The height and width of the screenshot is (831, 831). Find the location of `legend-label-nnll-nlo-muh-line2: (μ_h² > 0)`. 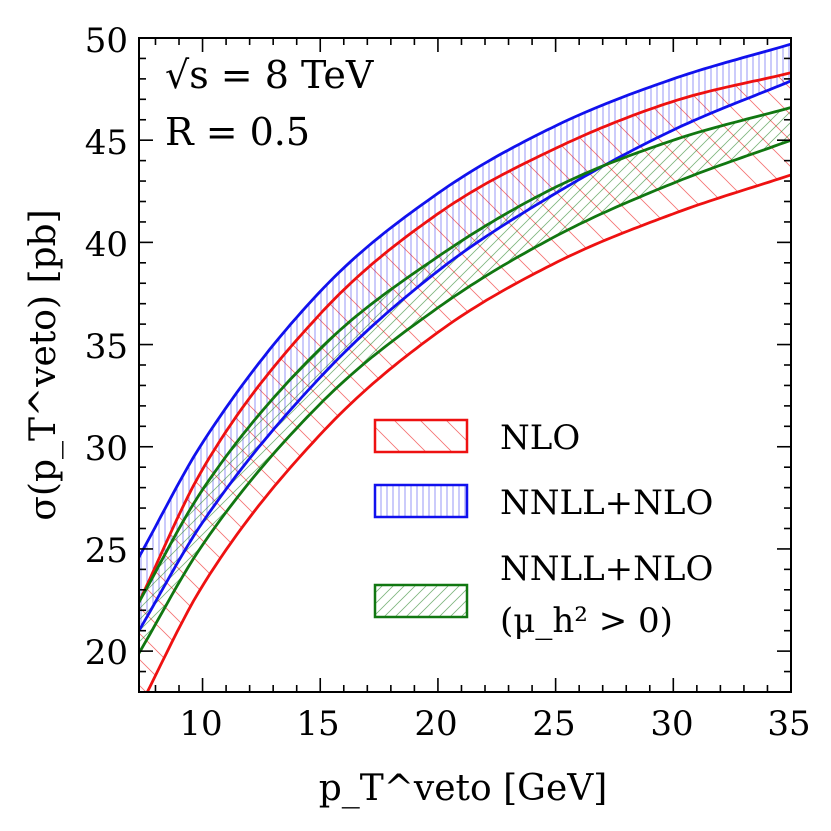

legend-label-nnll-nlo-muh-line2: (μ_h² > 0) is located at coordinates (586, 621).